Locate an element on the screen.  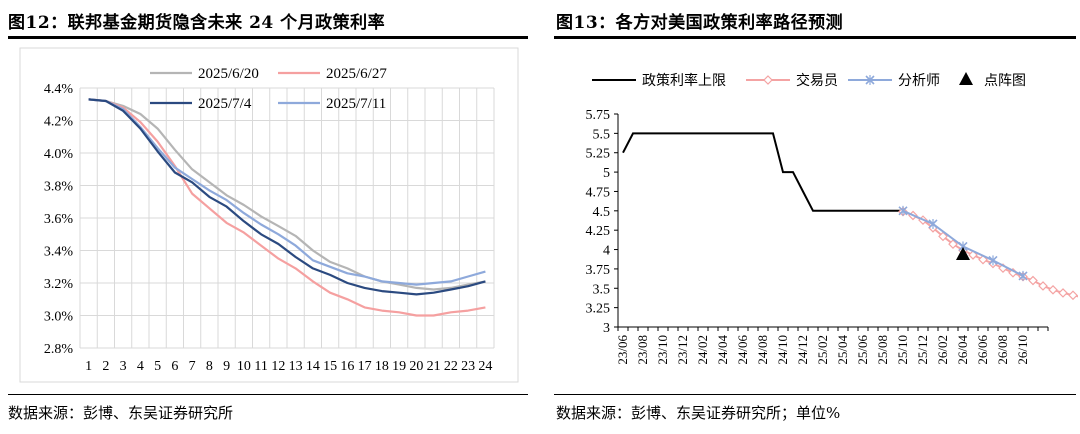
right-y-tick-label: 4.75 is located at coordinates (598, 192).